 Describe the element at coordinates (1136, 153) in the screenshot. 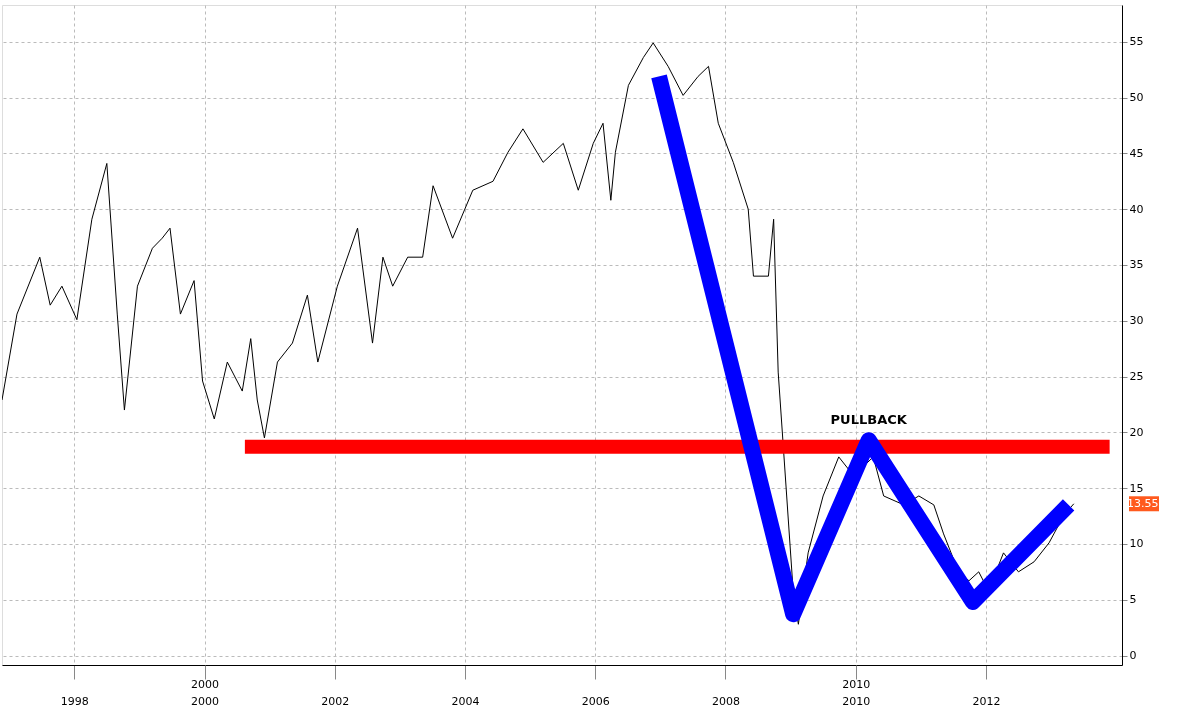

I see `y-tick-label: 45` at that location.